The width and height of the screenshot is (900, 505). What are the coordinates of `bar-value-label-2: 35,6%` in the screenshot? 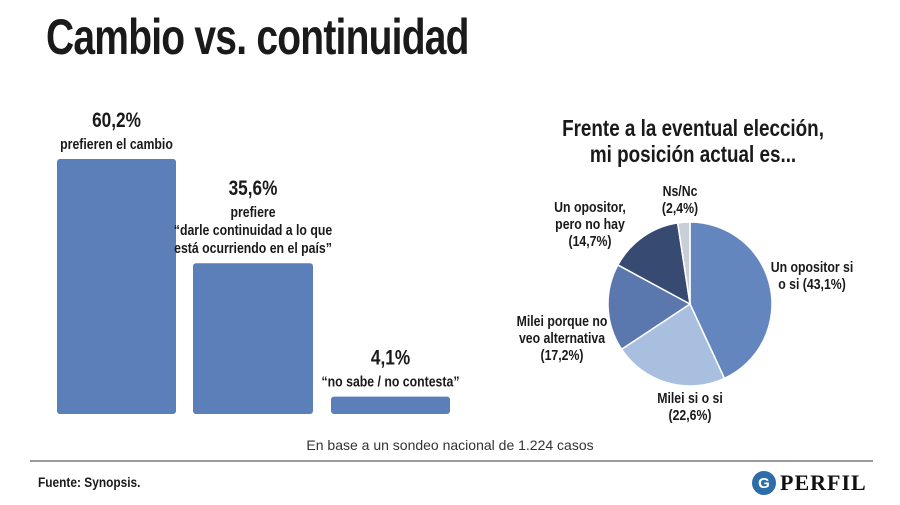 It's located at (253, 189).